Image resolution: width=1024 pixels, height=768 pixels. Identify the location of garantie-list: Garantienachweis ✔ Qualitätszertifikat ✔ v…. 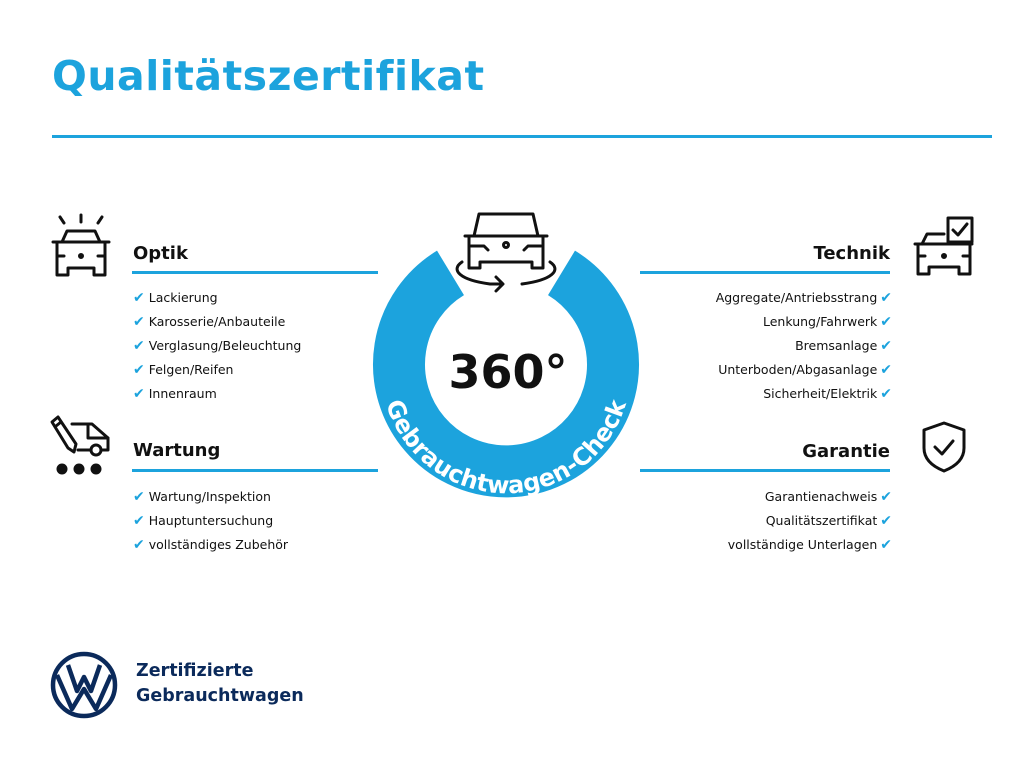
(810, 521).